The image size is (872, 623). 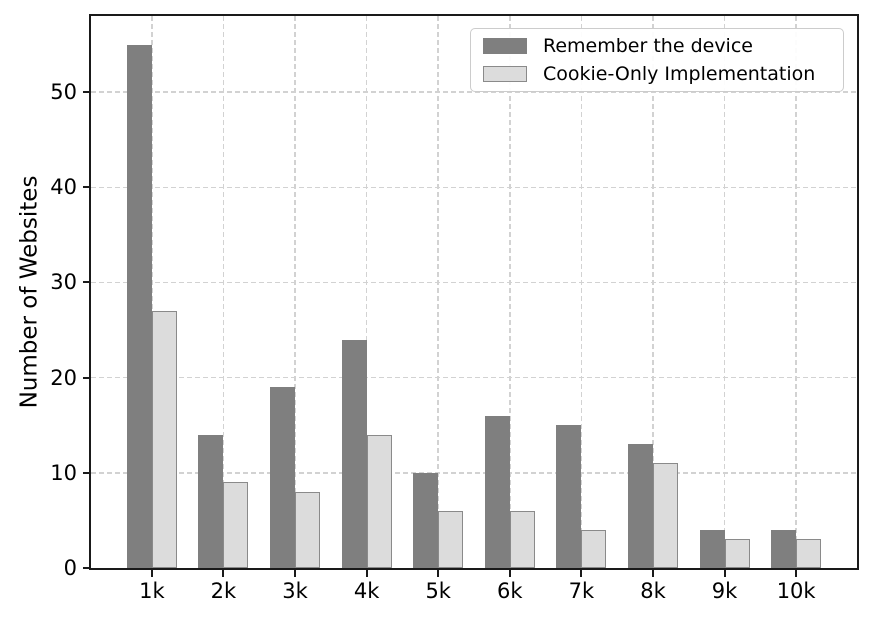 I want to click on x-tick-label: 1k, so click(x=152, y=591).